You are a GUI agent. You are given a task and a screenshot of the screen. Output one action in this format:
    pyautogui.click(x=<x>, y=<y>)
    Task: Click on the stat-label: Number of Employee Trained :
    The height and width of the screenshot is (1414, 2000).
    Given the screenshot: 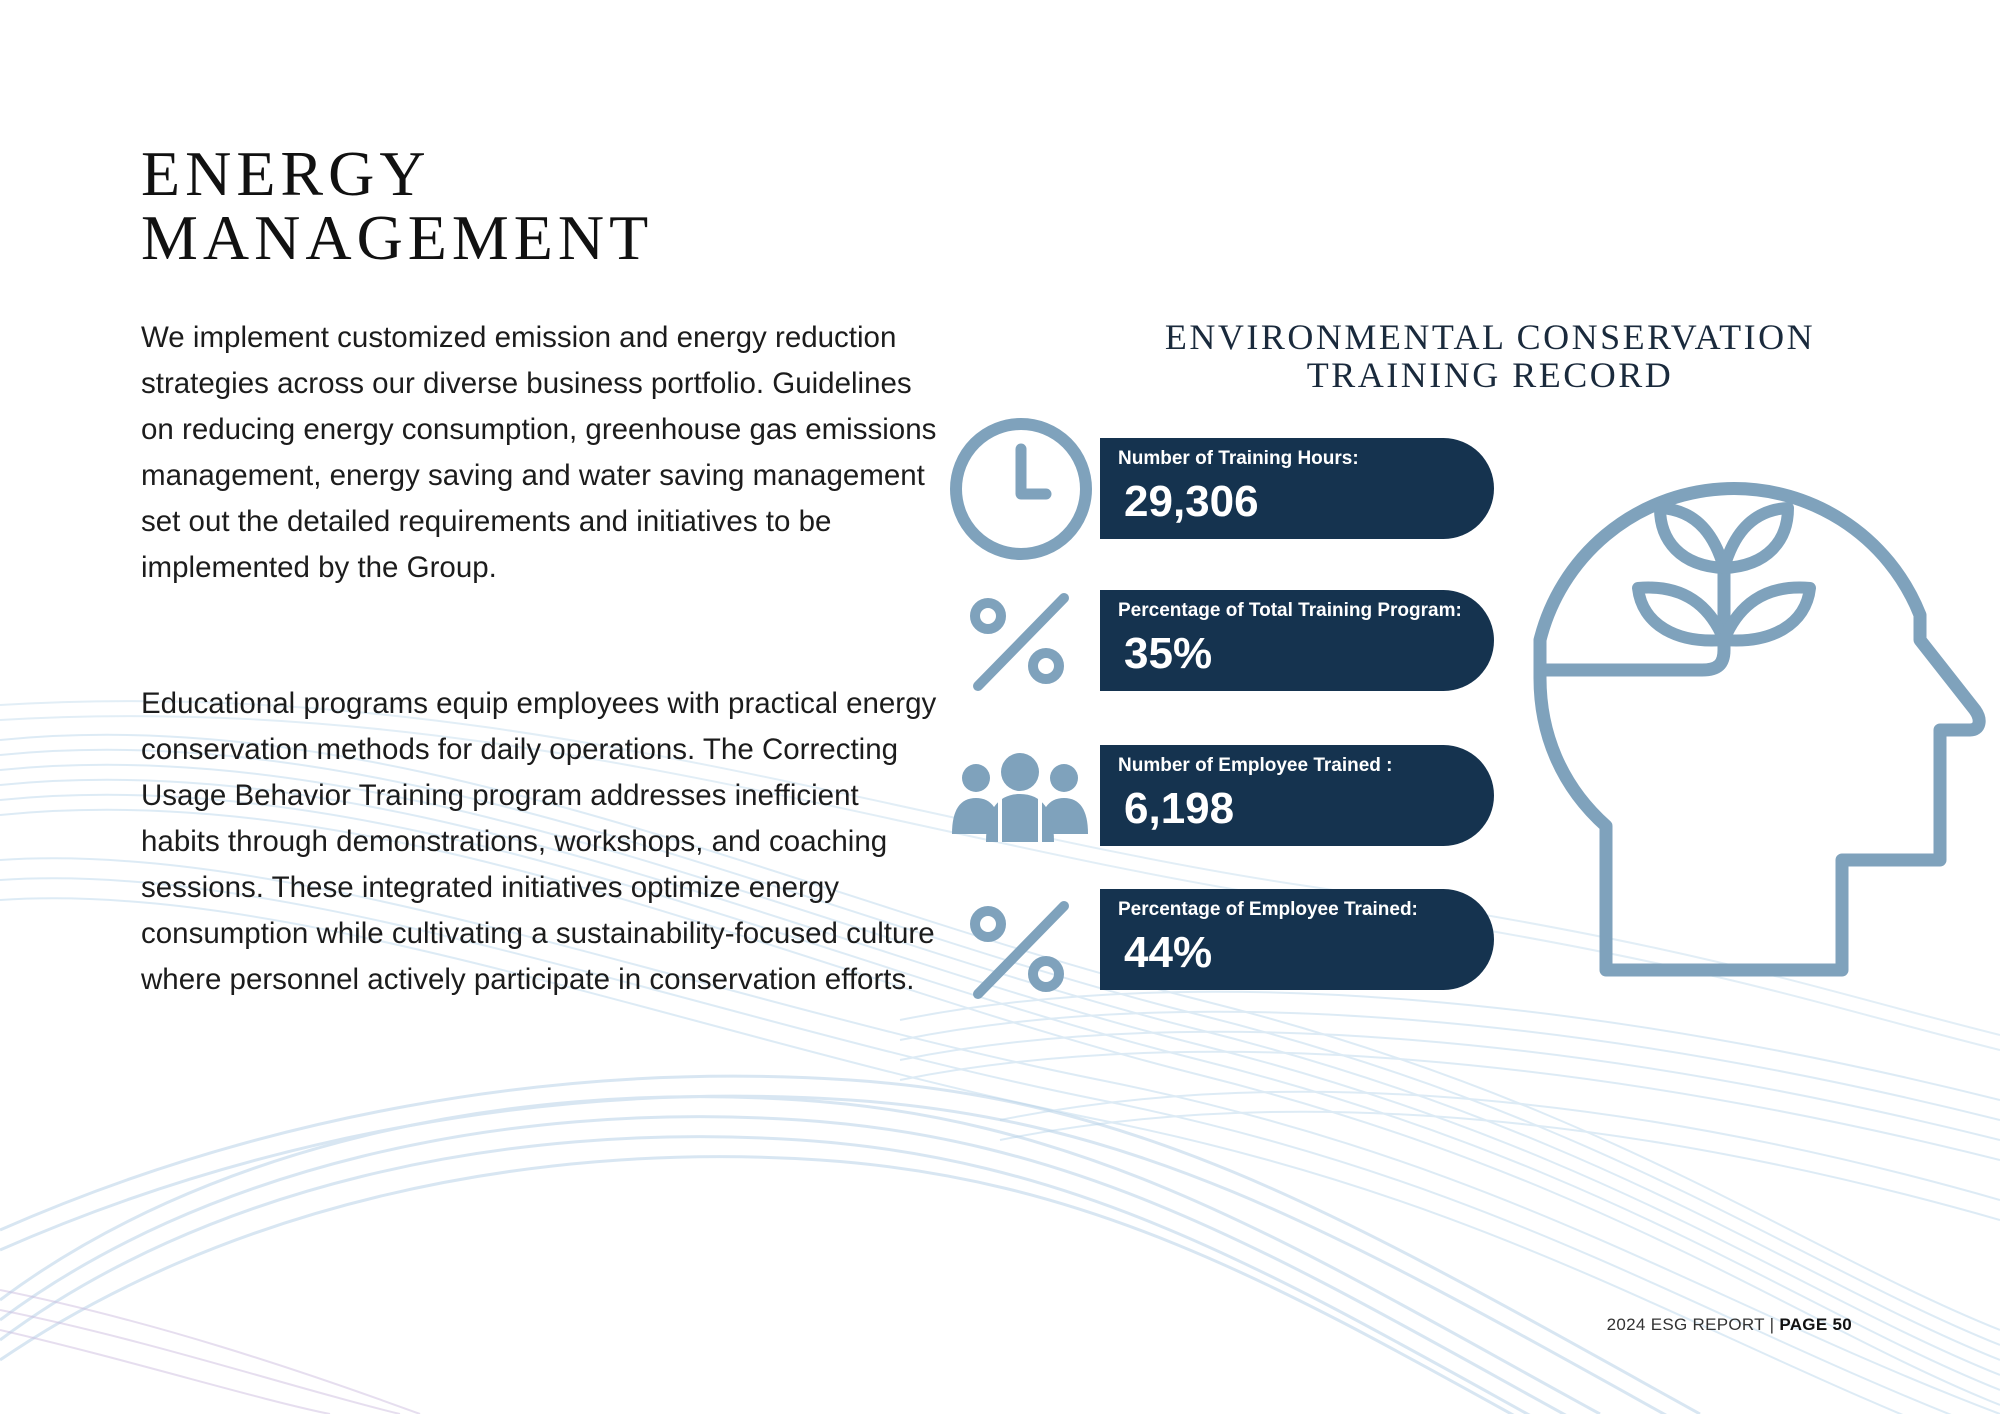 What is the action you would take?
    pyautogui.click(x=1255, y=765)
    